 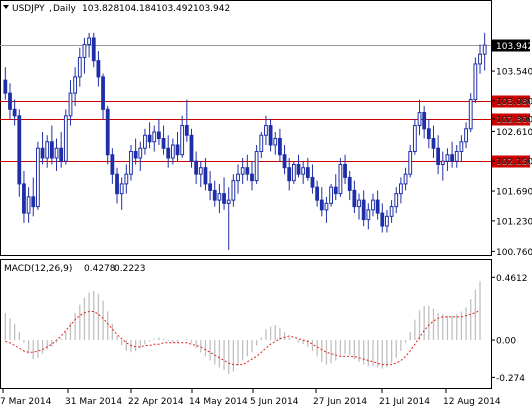 What do you see at coordinates (404, 402) in the screenshot?
I see `x-axis-label: 21 Jul 2014` at bounding box center [404, 402].